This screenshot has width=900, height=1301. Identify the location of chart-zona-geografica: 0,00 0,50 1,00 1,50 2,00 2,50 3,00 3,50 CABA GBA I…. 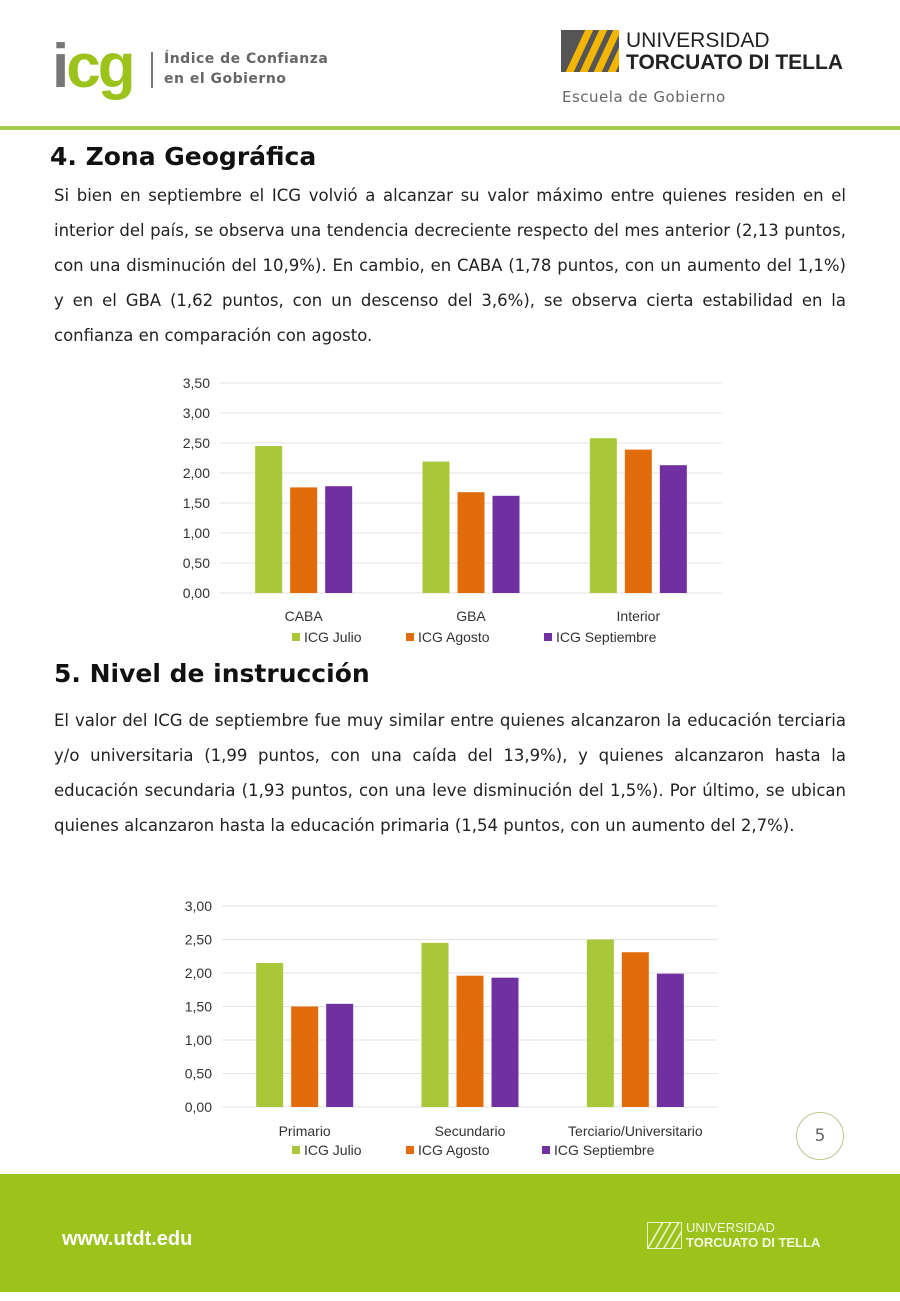
(452, 510).